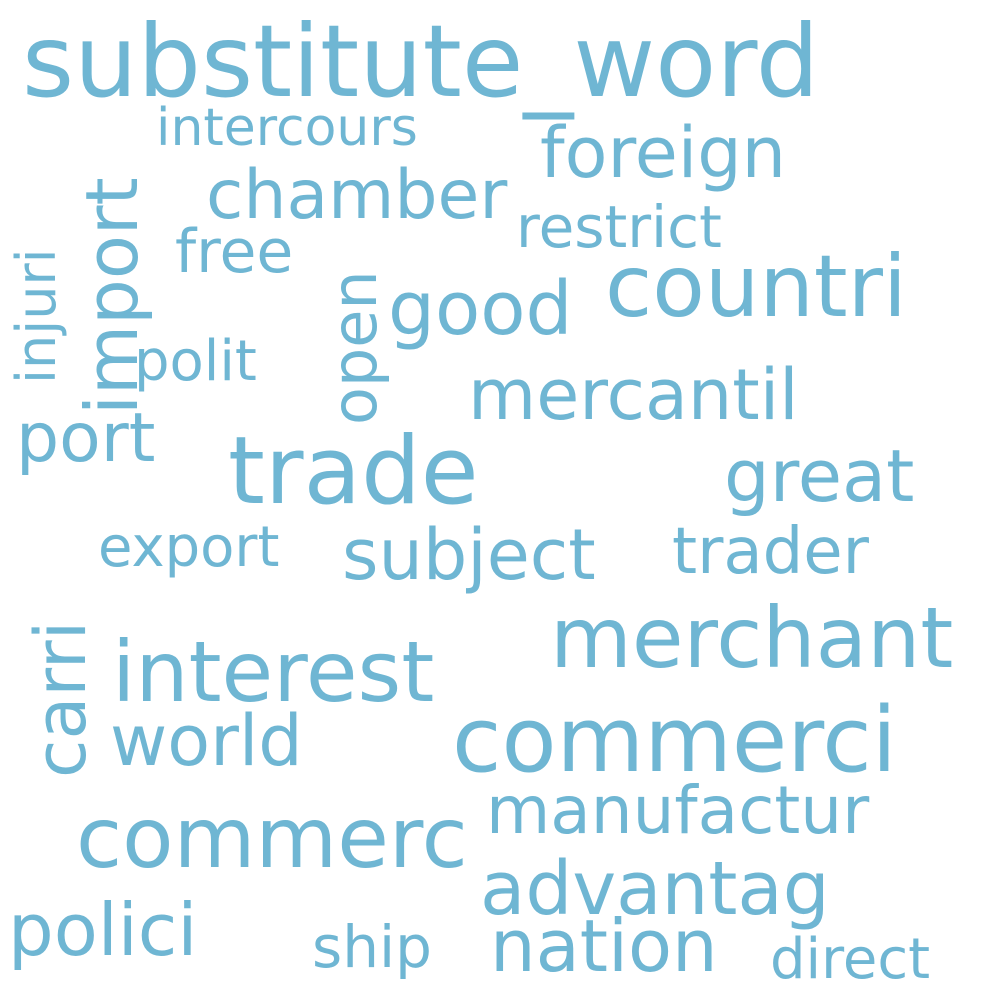 The image size is (1000, 1000). Describe the element at coordinates (36, 316) in the screenshot. I see `word-injuri: injuri` at that location.